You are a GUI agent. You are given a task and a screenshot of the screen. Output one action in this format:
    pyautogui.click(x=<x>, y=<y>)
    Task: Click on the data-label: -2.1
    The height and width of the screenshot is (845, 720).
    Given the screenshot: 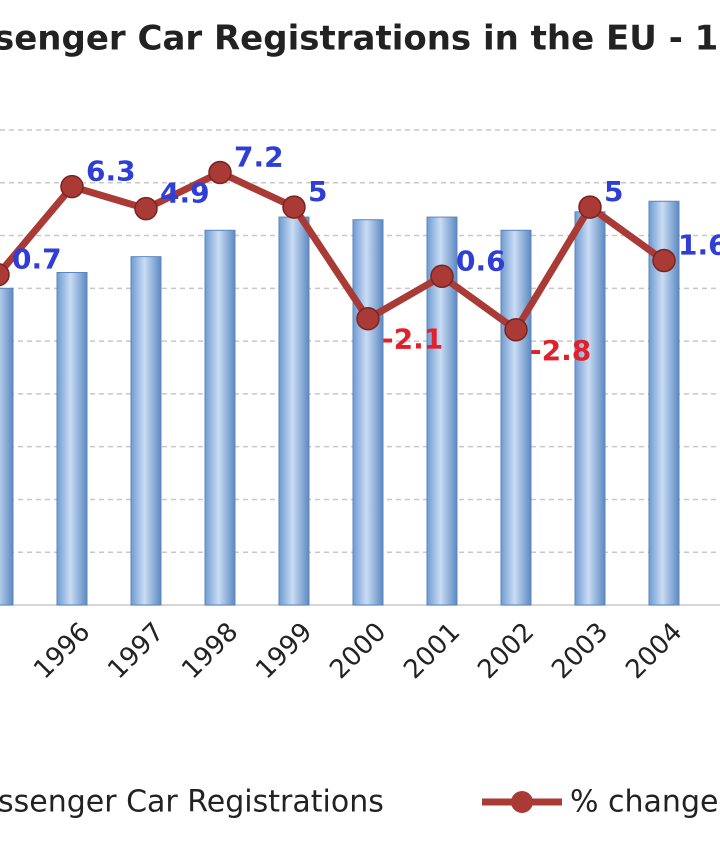 What is the action you would take?
    pyautogui.click(x=412, y=339)
    